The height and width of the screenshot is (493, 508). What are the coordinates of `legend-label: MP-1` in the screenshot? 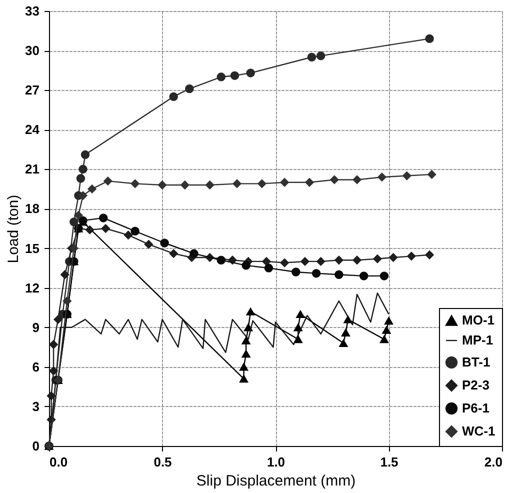 It's located at (478, 340).